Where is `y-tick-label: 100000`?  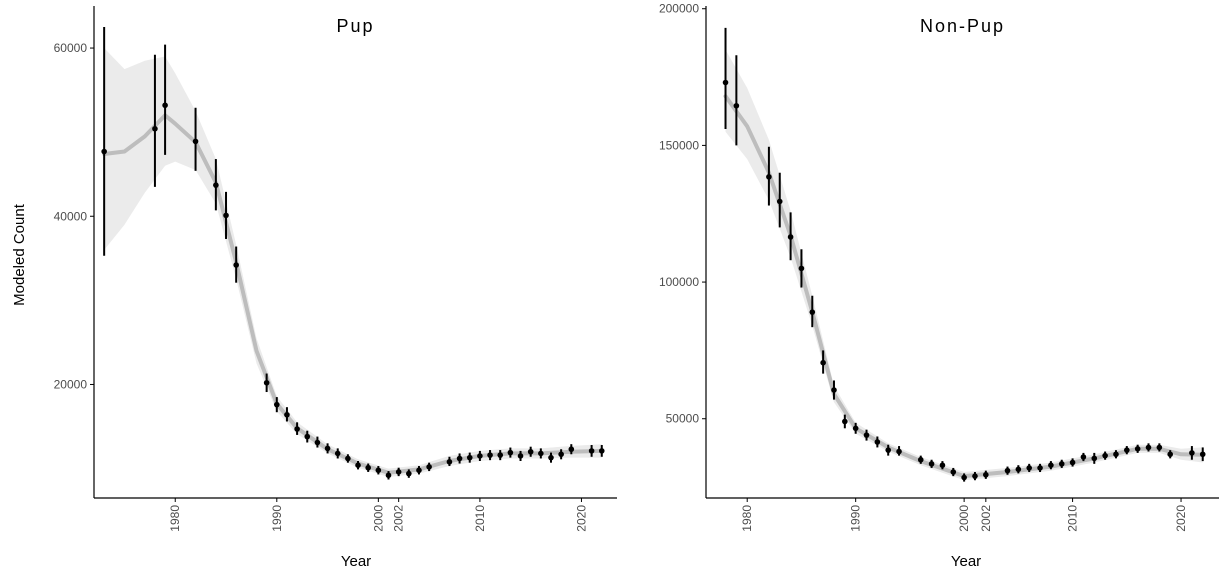
y-tick-label: 100000 is located at coordinates (679, 282).